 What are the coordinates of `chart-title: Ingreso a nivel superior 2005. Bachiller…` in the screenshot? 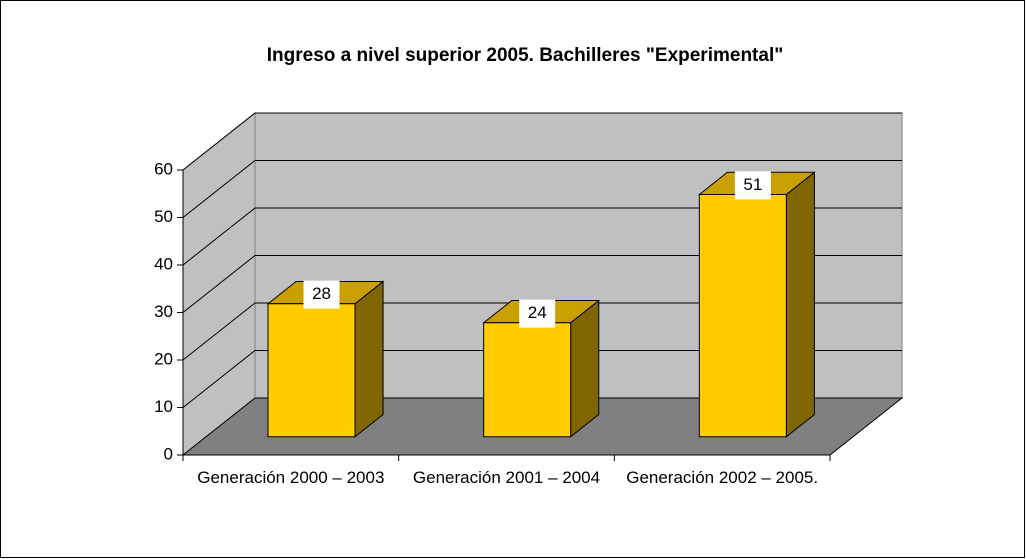 It's located at (525, 55).